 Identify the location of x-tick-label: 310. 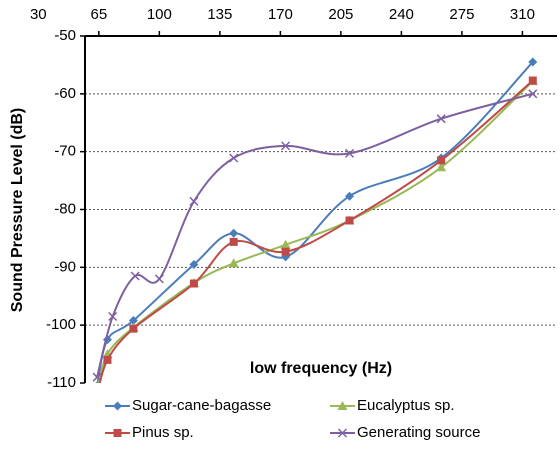
(522, 14).